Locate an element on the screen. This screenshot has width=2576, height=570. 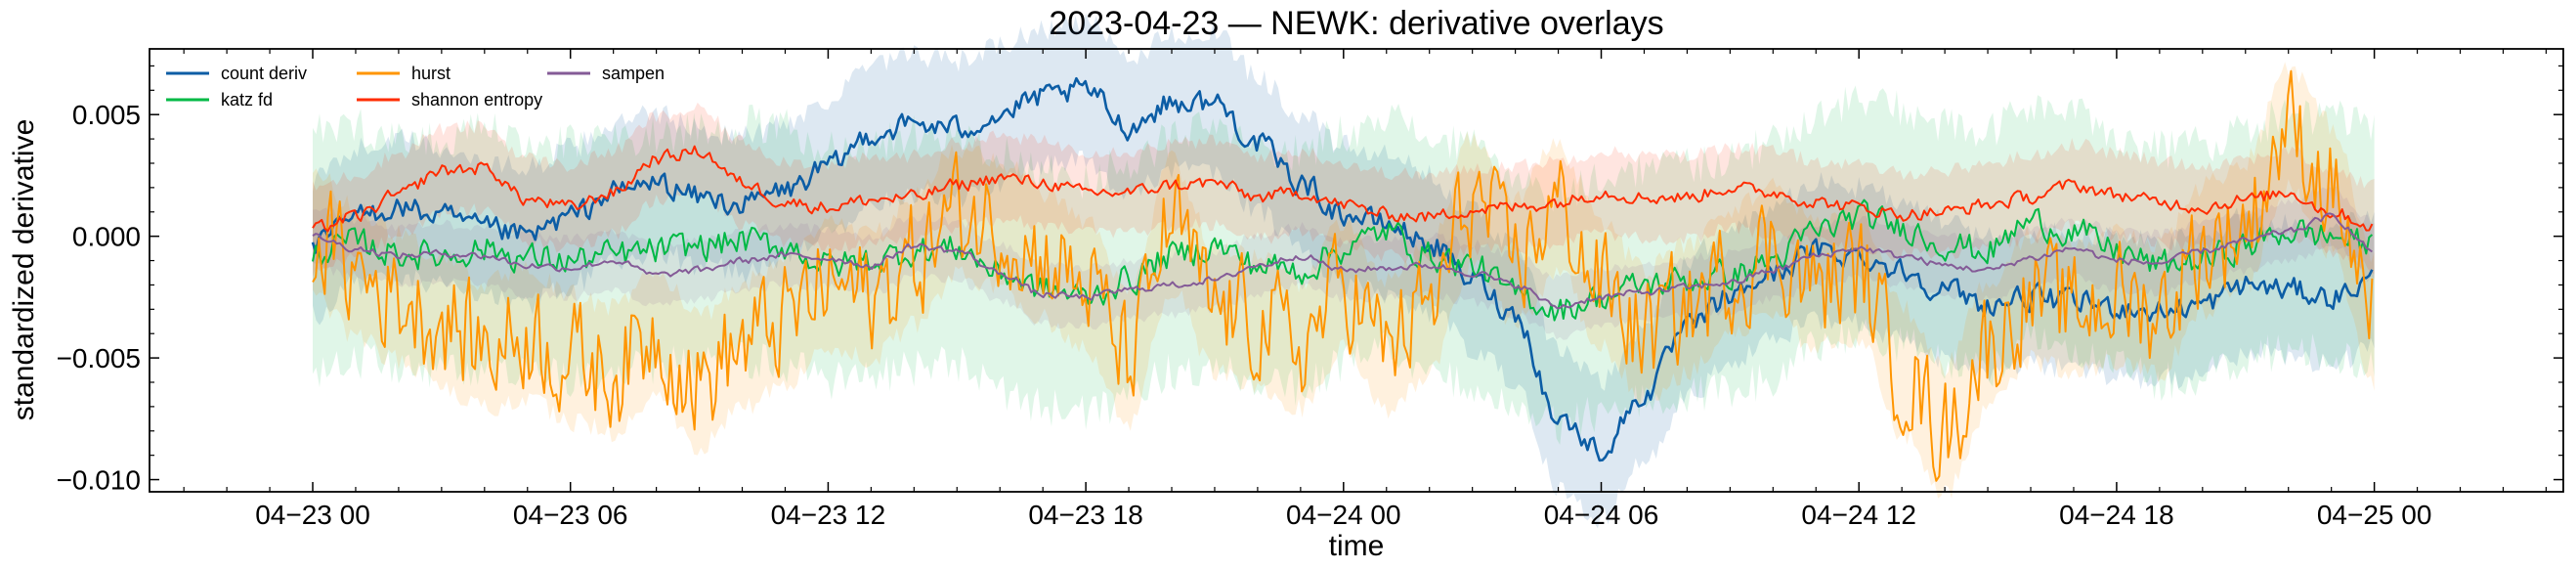
y-axis-label: standardized derivative is located at coordinates (24, 270).